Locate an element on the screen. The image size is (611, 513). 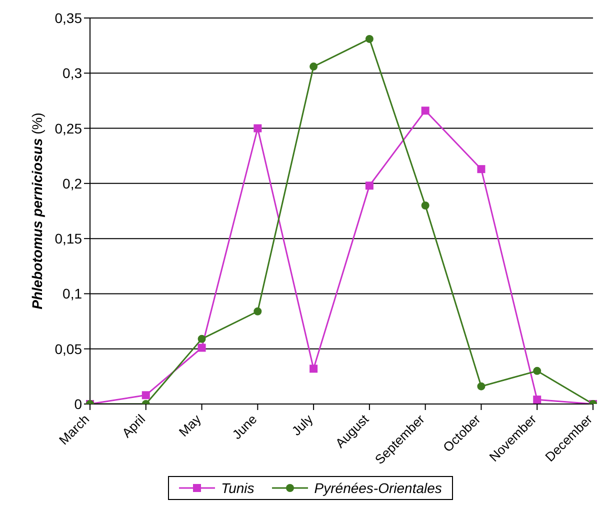
y-tick-label: 0,3 is located at coordinates (72, 73).